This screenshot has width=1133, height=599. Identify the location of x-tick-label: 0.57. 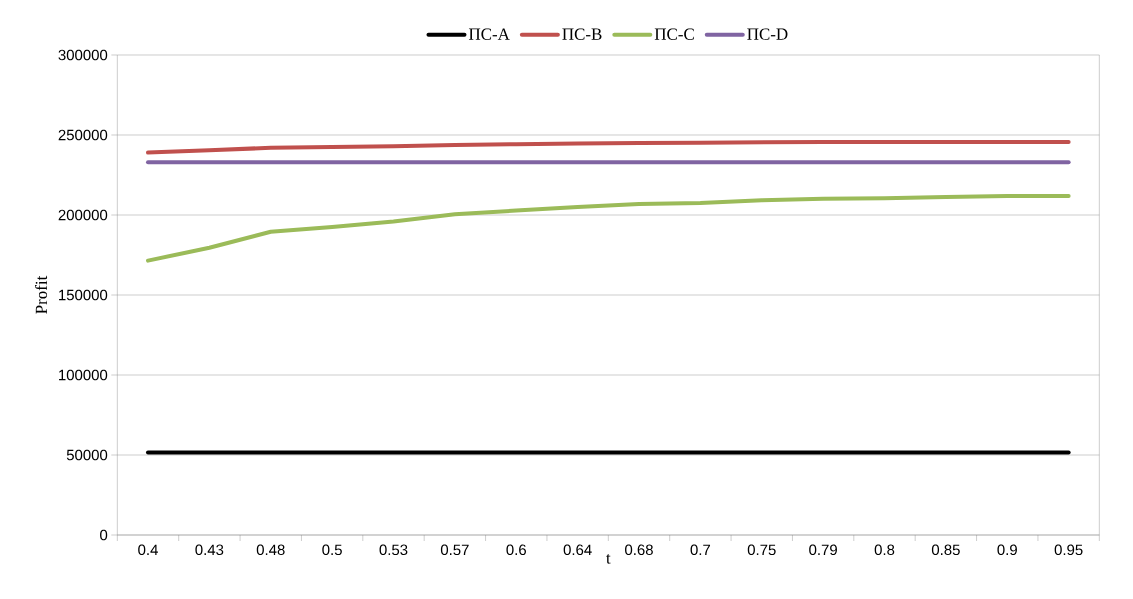
(454, 550).